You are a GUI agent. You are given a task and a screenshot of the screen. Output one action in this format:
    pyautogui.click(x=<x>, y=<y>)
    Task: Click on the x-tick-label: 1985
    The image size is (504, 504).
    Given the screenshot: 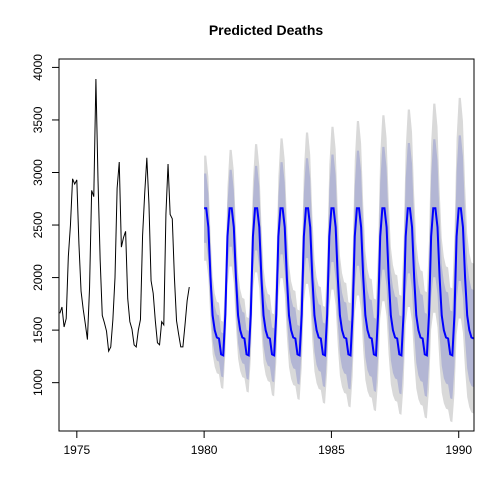 What is the action you would take?
    pyautogui.click(x=331, y=450)
    